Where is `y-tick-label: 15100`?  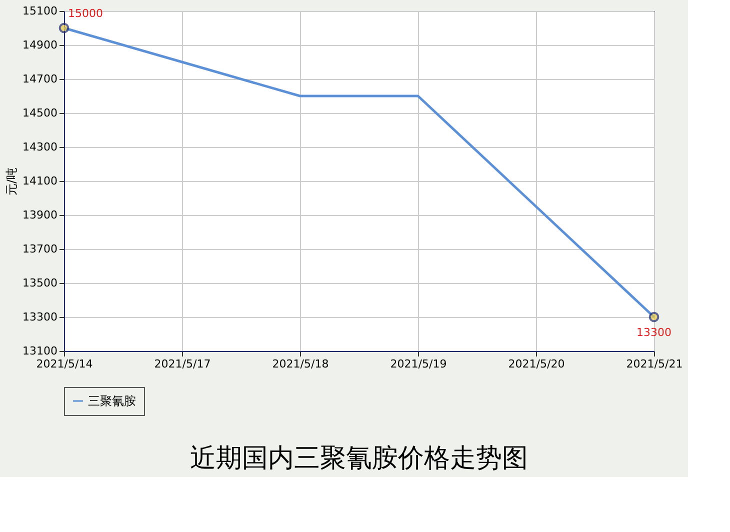
y-tick-label: 15100 is located at coordinates (40, 11).